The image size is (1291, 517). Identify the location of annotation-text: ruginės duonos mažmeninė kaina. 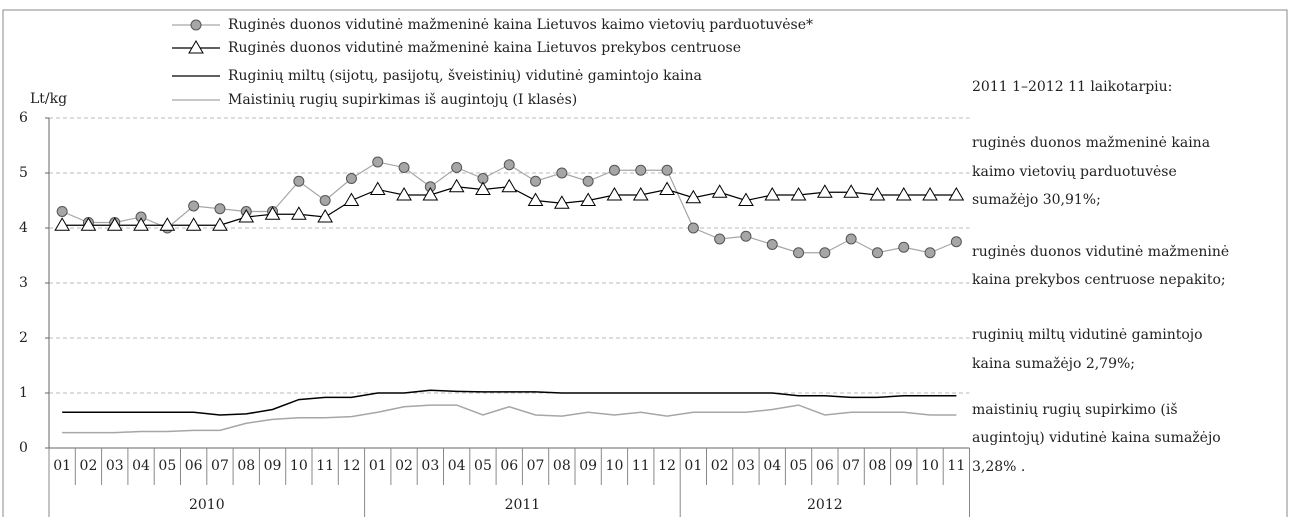
(1091, 143).